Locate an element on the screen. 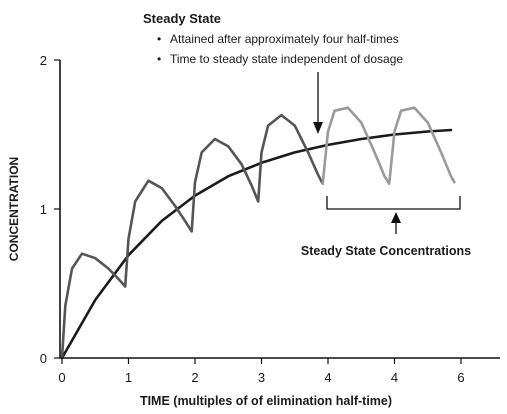  steady-state-bracket is located at coordinates (393, 203).